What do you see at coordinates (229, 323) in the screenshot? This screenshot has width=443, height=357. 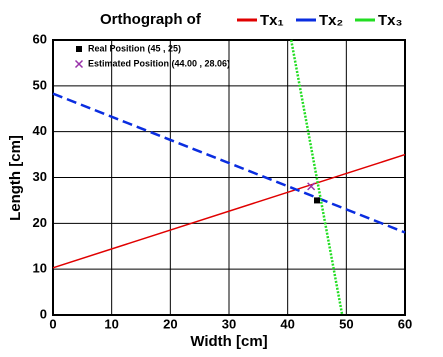 I see `x-tick-label: 30` at bounding box center [229, 323].